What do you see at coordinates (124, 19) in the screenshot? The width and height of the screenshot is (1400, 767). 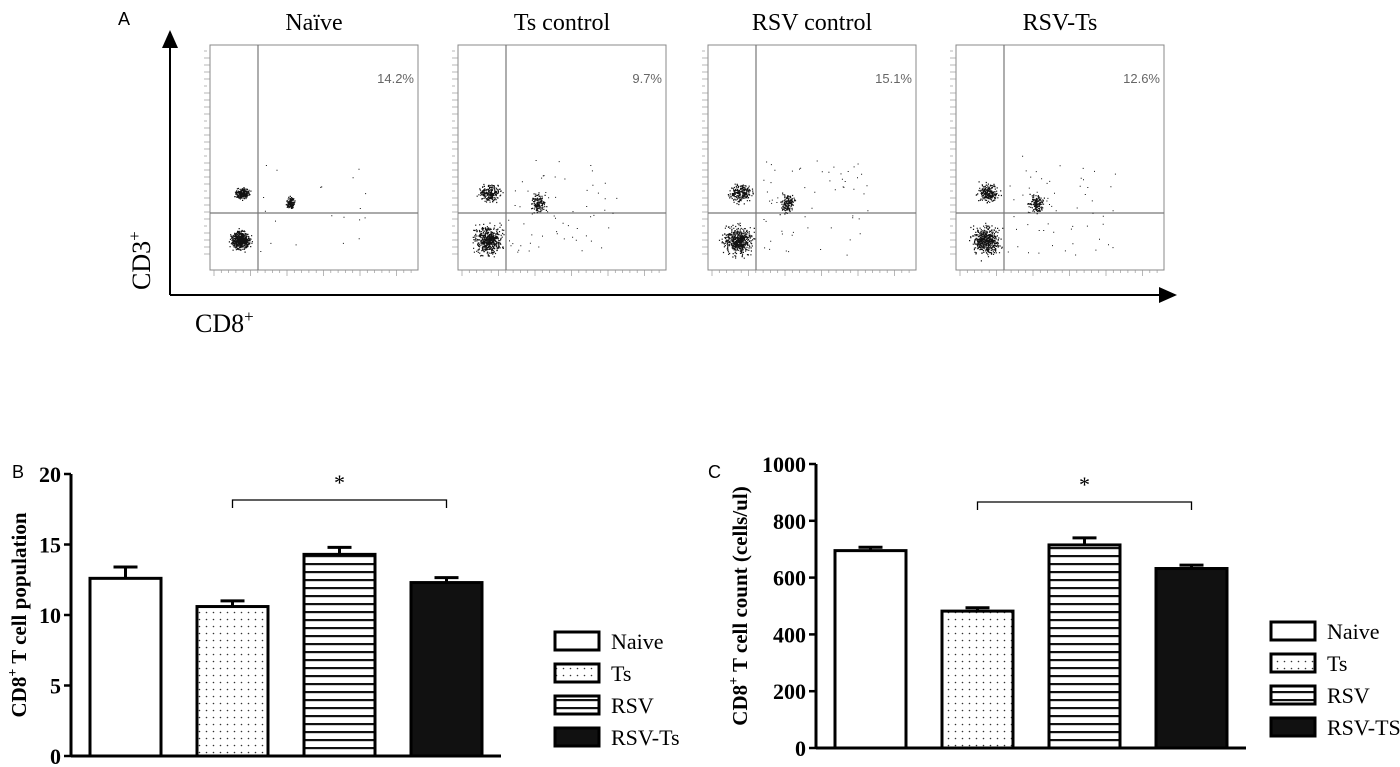 I see `panel-label-a: A` at bounding box center [124, 19].